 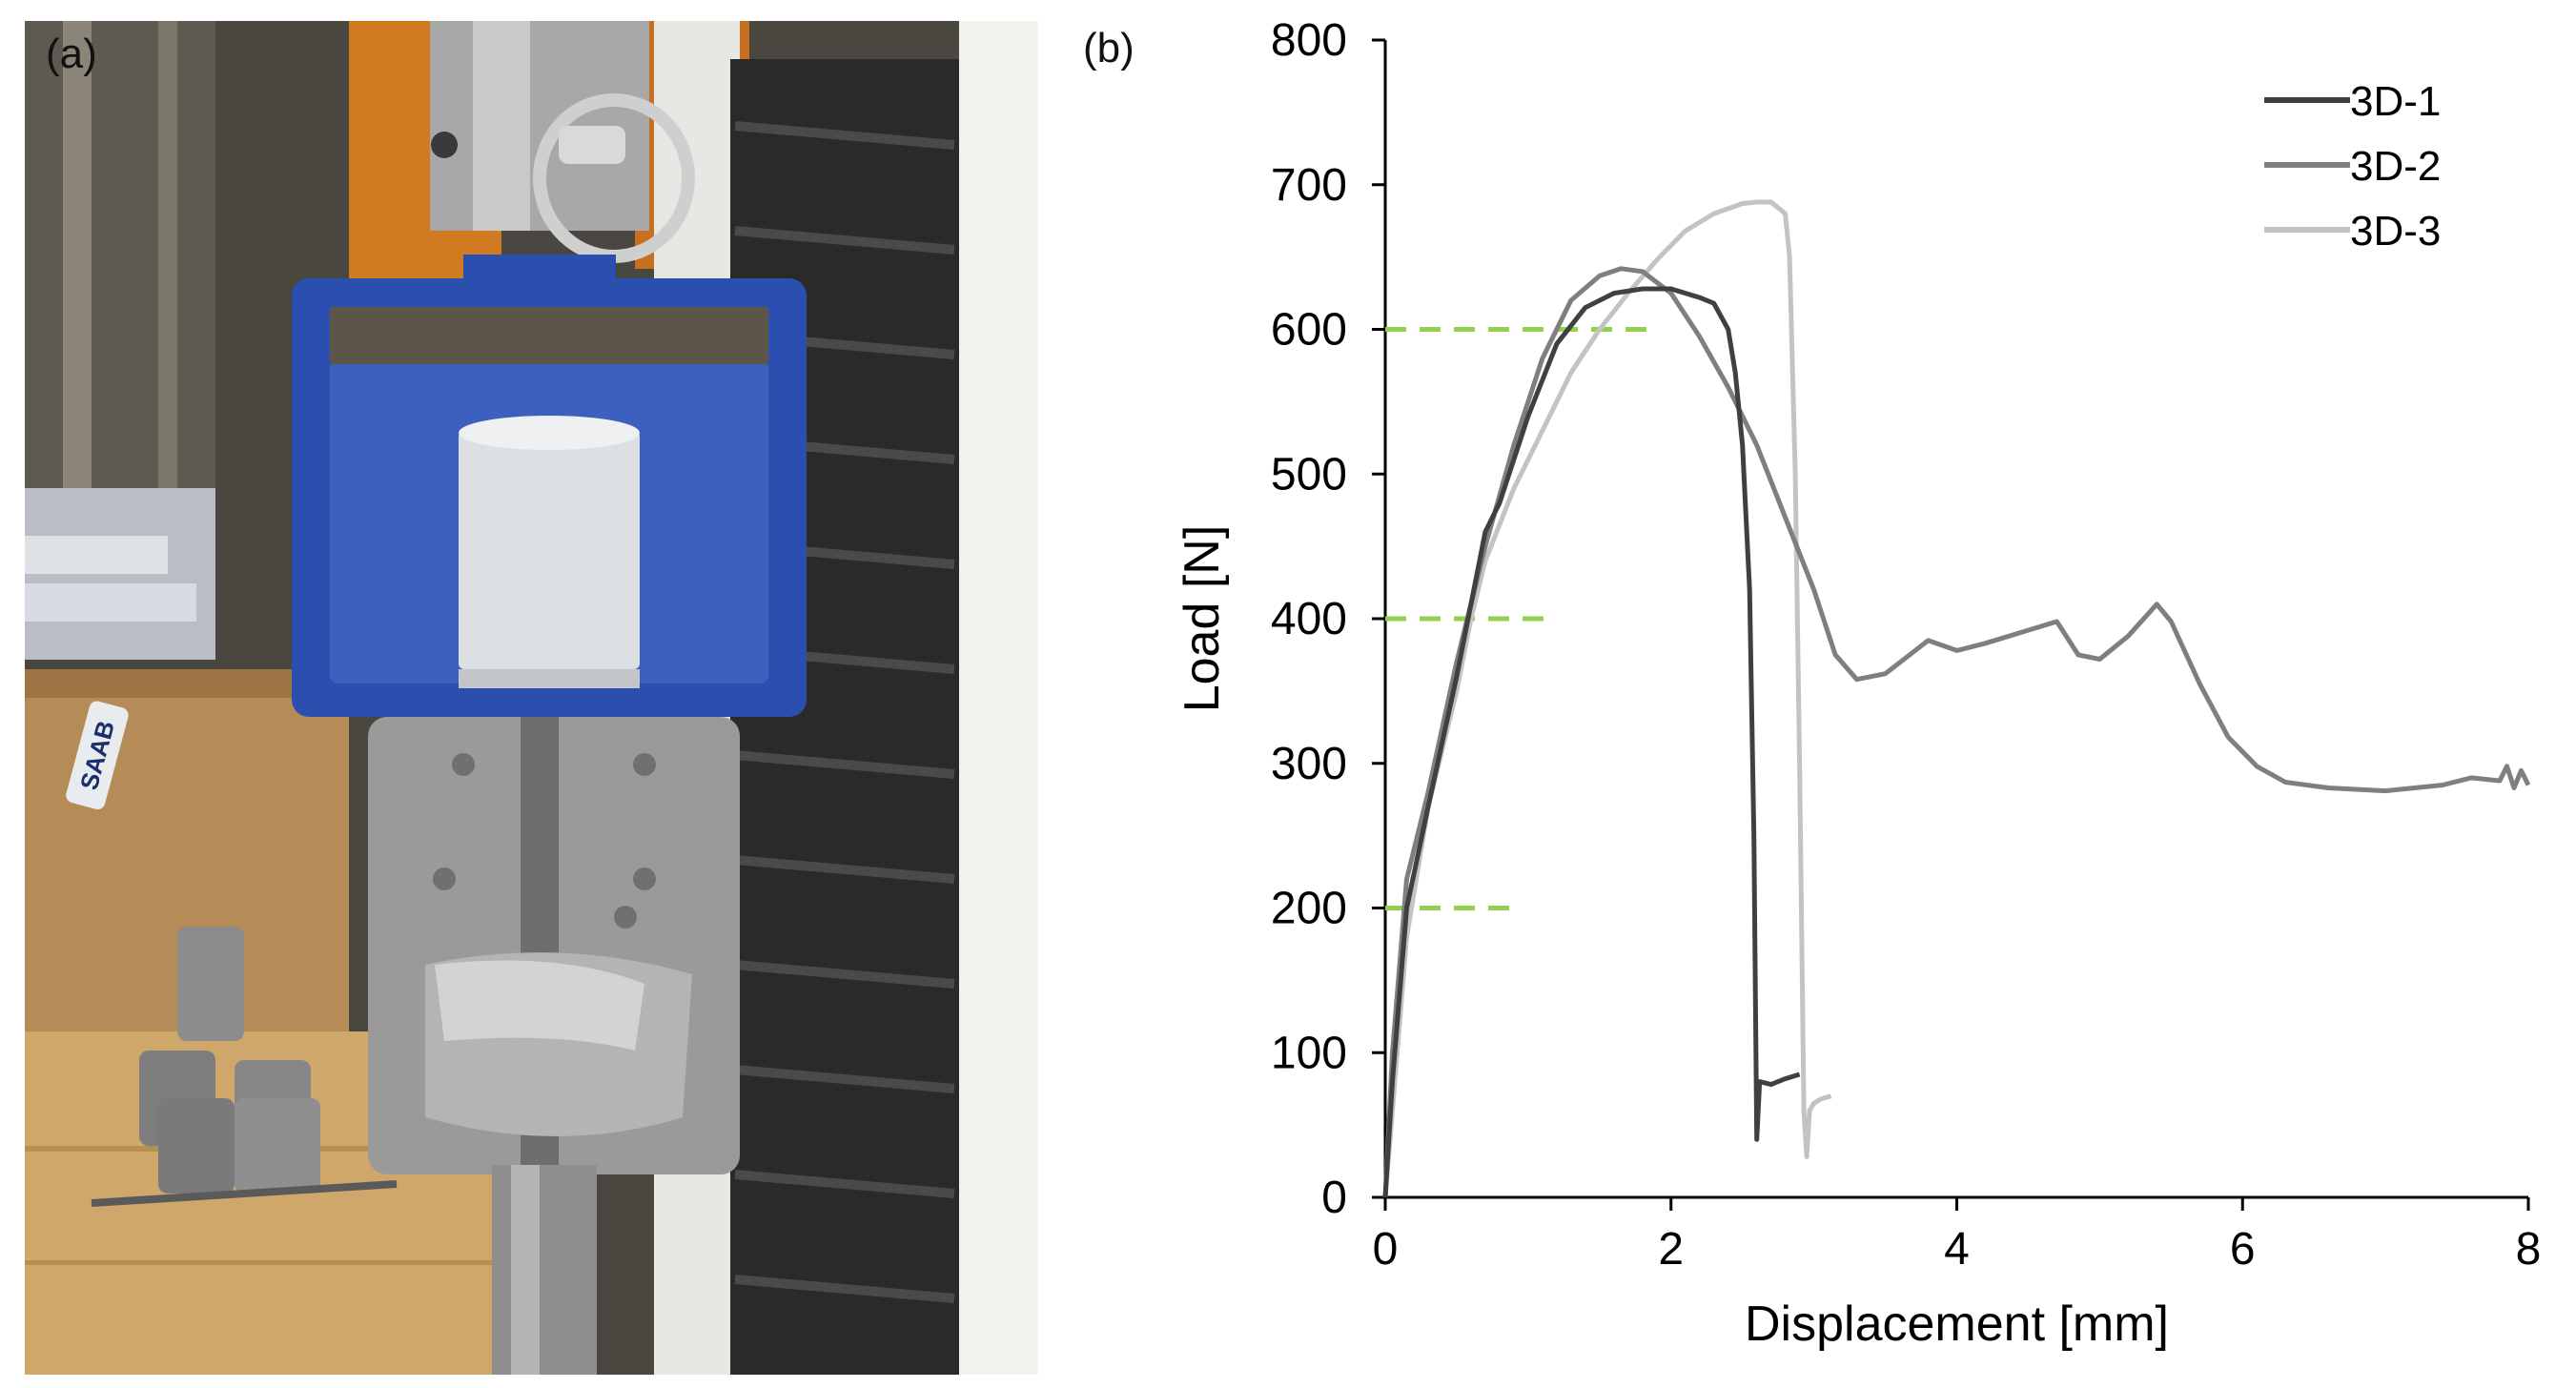 What do you see at coordinates (2395, 166) in the screenshot?
I see `legend-label-3D-2: 3D-2` at bounding box center [2395, 166].